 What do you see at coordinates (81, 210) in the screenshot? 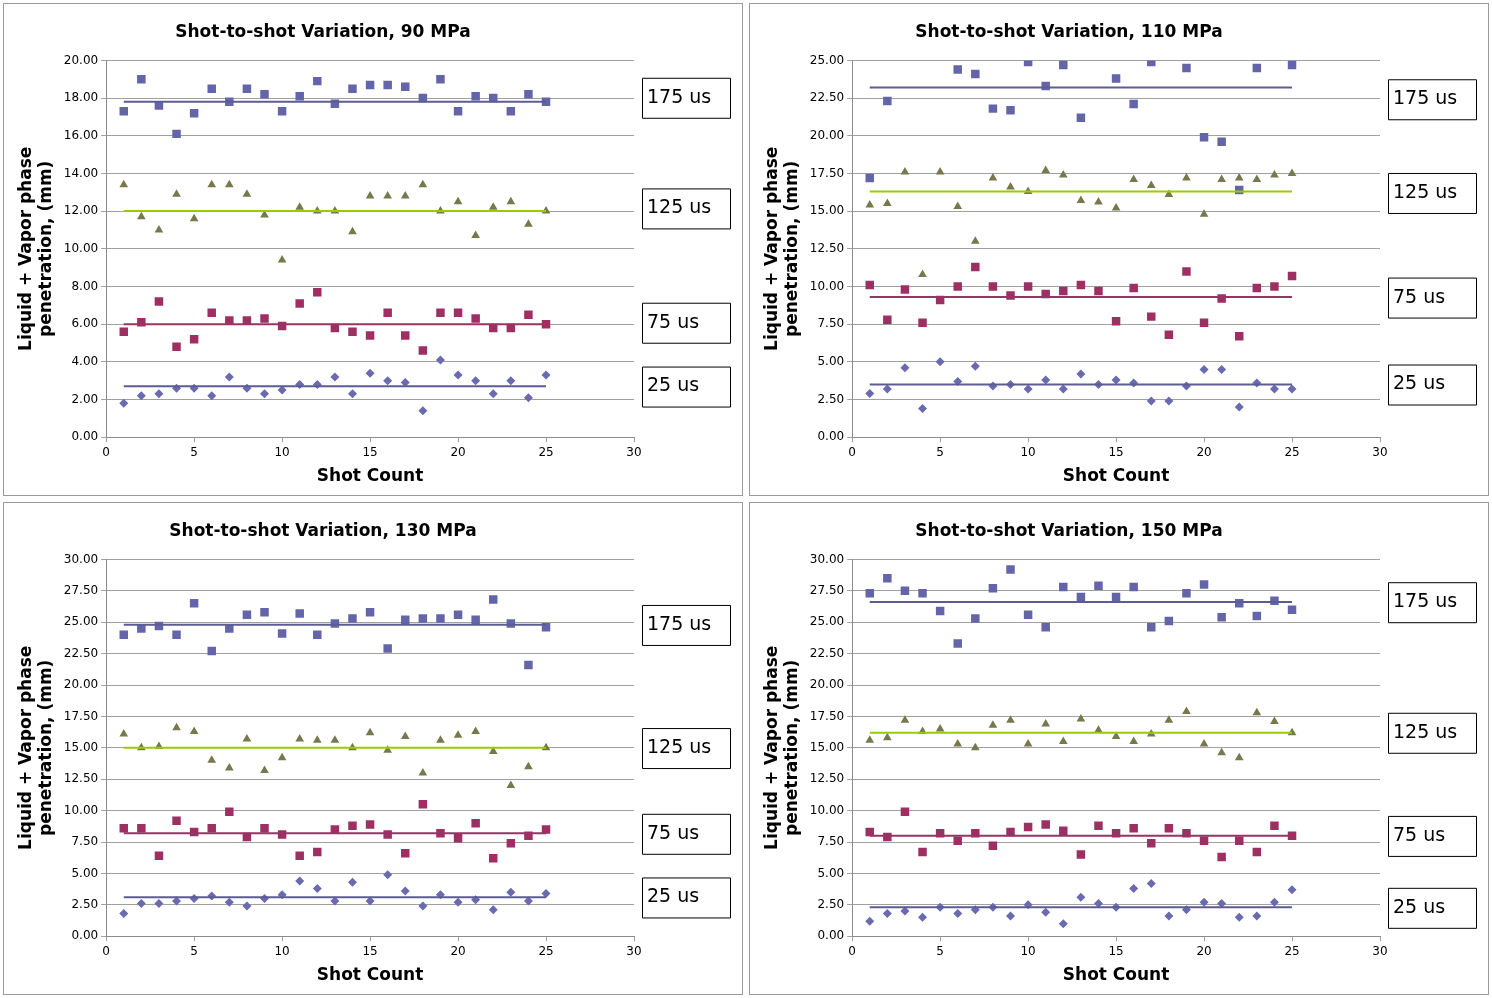
I see `y-tick-label: 12.00` at bounding box center [81, 210].